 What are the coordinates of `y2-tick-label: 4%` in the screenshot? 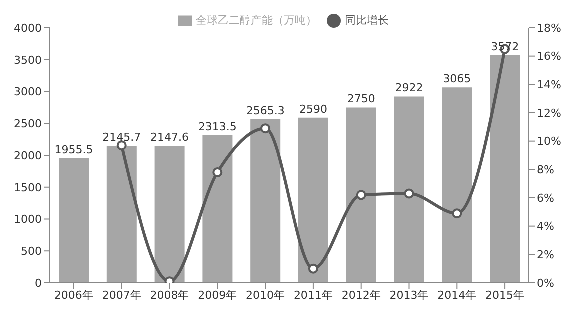 It's located at (545, 227).